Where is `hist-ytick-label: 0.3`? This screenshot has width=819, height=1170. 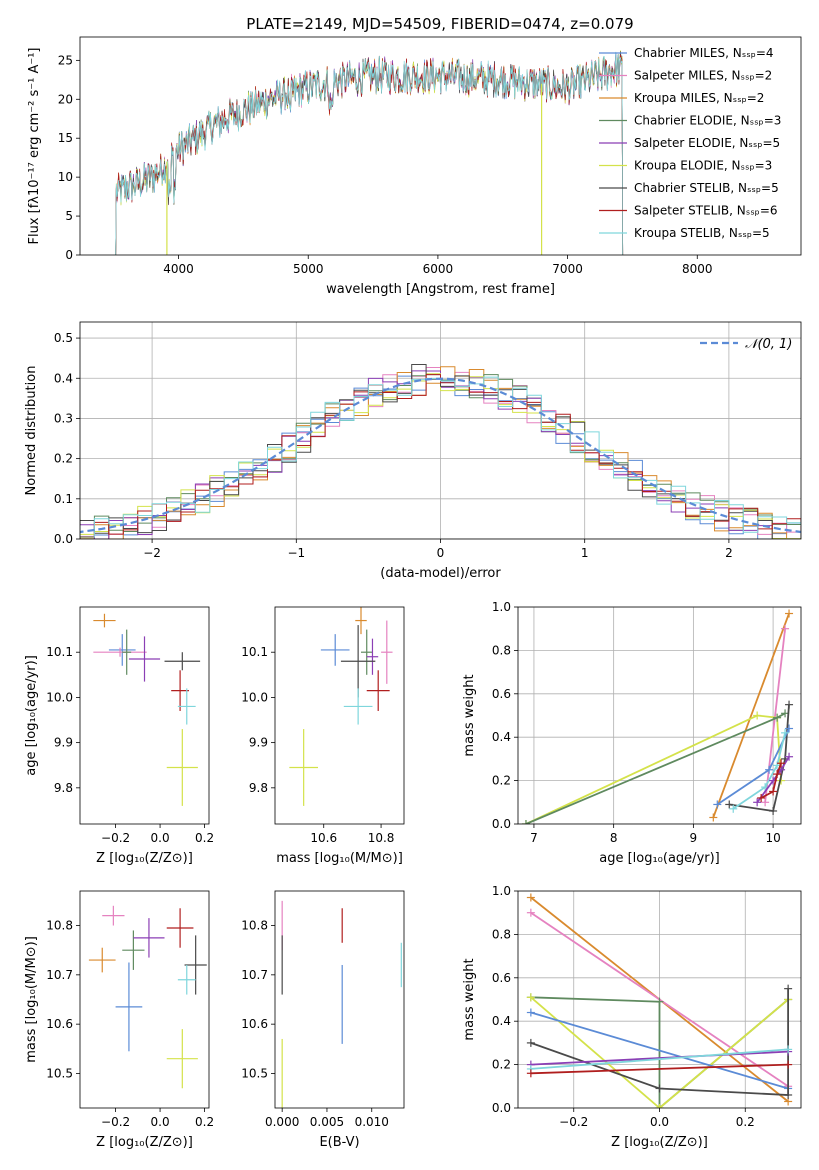
hist-ytick-label: 0.3 is located at coordinates (63, 418).